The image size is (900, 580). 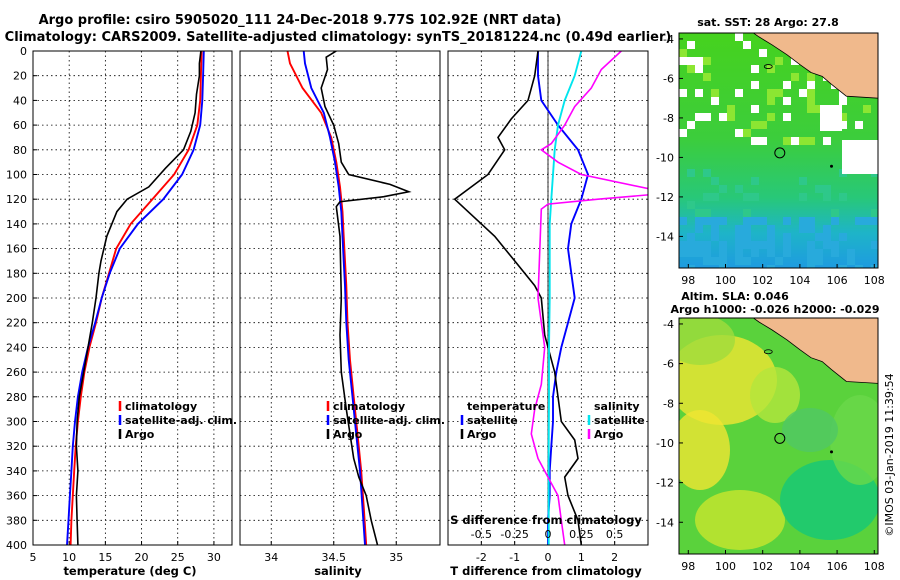 What do you see at coordinates (874, 280) in the screenshot?
I see `map-lon-tick-label: 108` at bounding box center [874, 280].